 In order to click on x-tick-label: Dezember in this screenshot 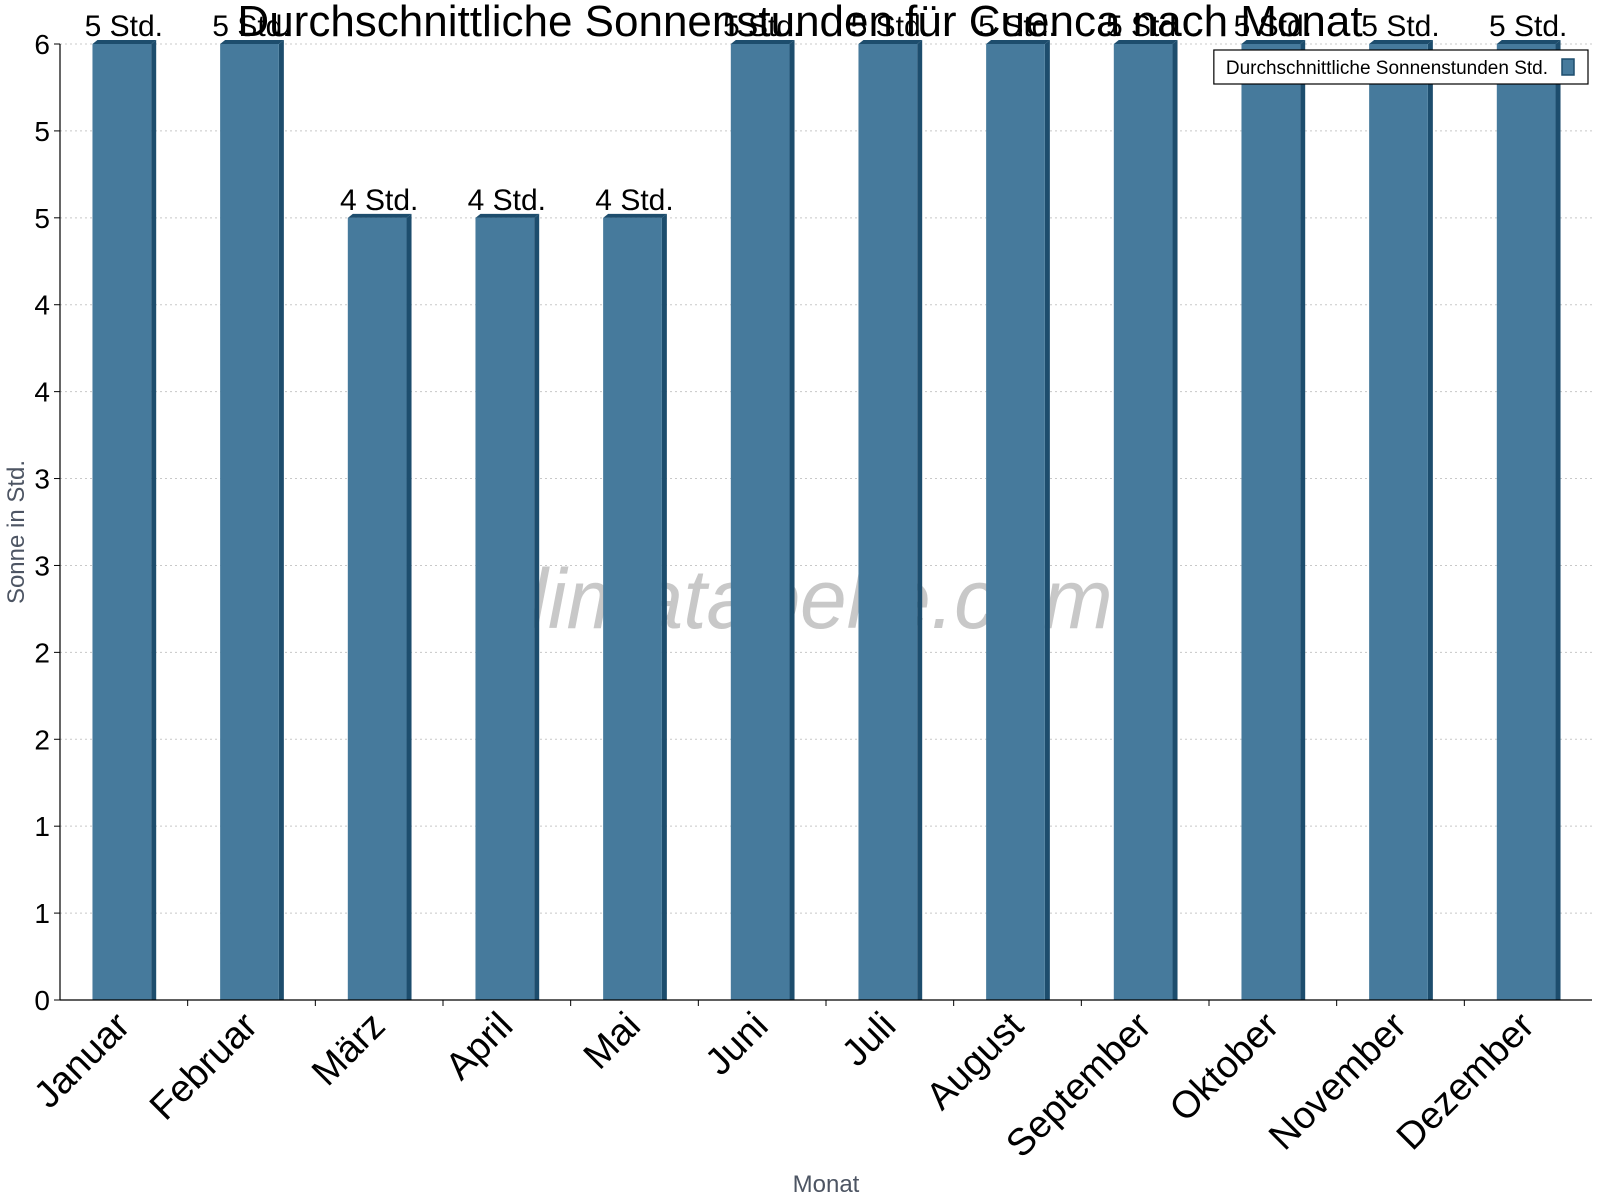, I will do `click(1466, 1081)`.